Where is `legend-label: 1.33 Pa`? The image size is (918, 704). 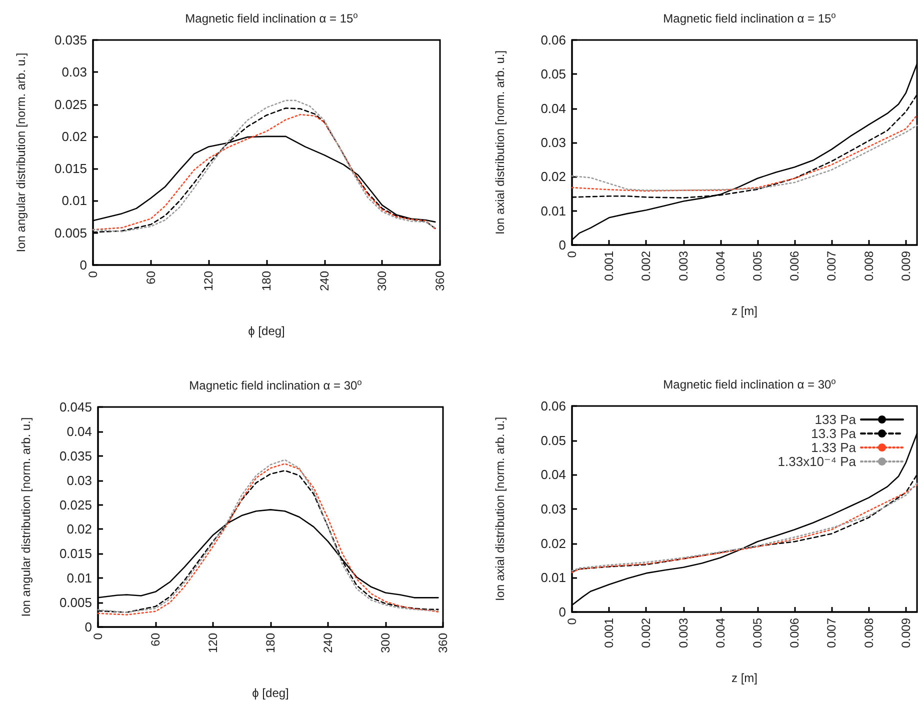
legend-label: 1.33 Pa is located at coordinates (834, 447).